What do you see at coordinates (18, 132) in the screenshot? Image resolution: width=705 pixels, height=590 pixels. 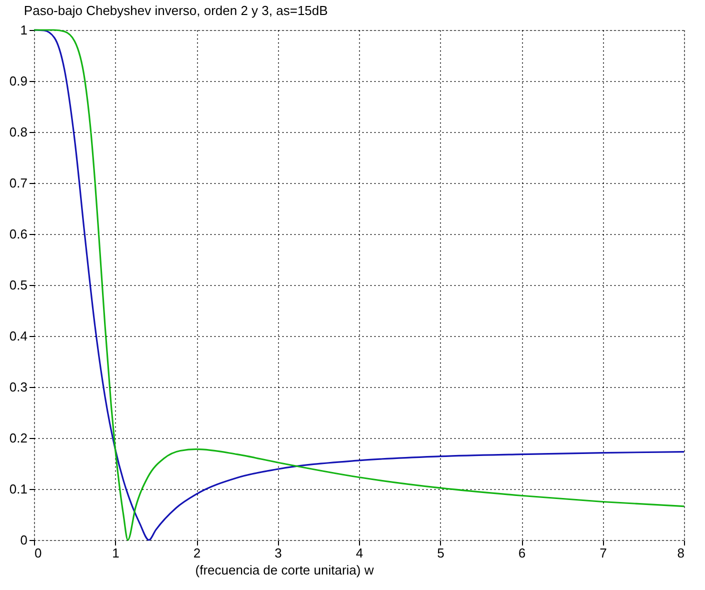 I see `y-tick-label: 0.8` at bounding box center [18, 132].